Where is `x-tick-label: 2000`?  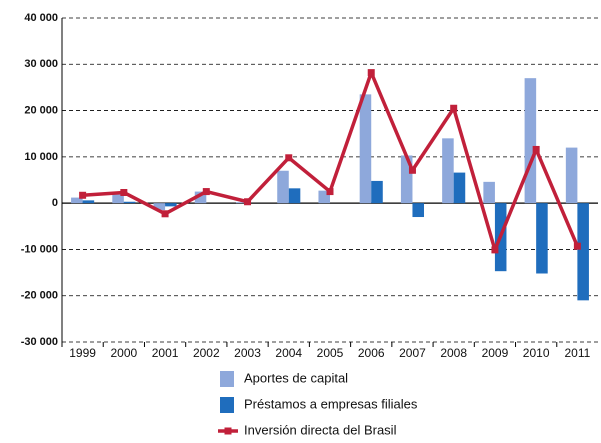
x-tick-label: 2000 is located at coordinates (123, 353).